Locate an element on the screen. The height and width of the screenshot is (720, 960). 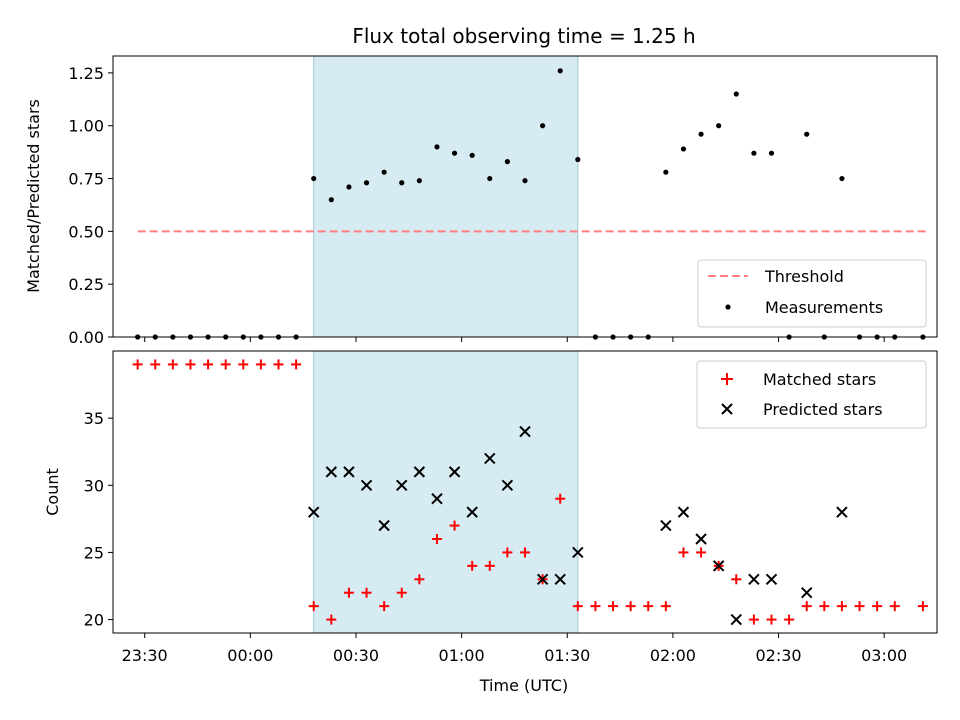
bottom-legend: Matched stars Predicted stars is located at coordinates (811, 394).